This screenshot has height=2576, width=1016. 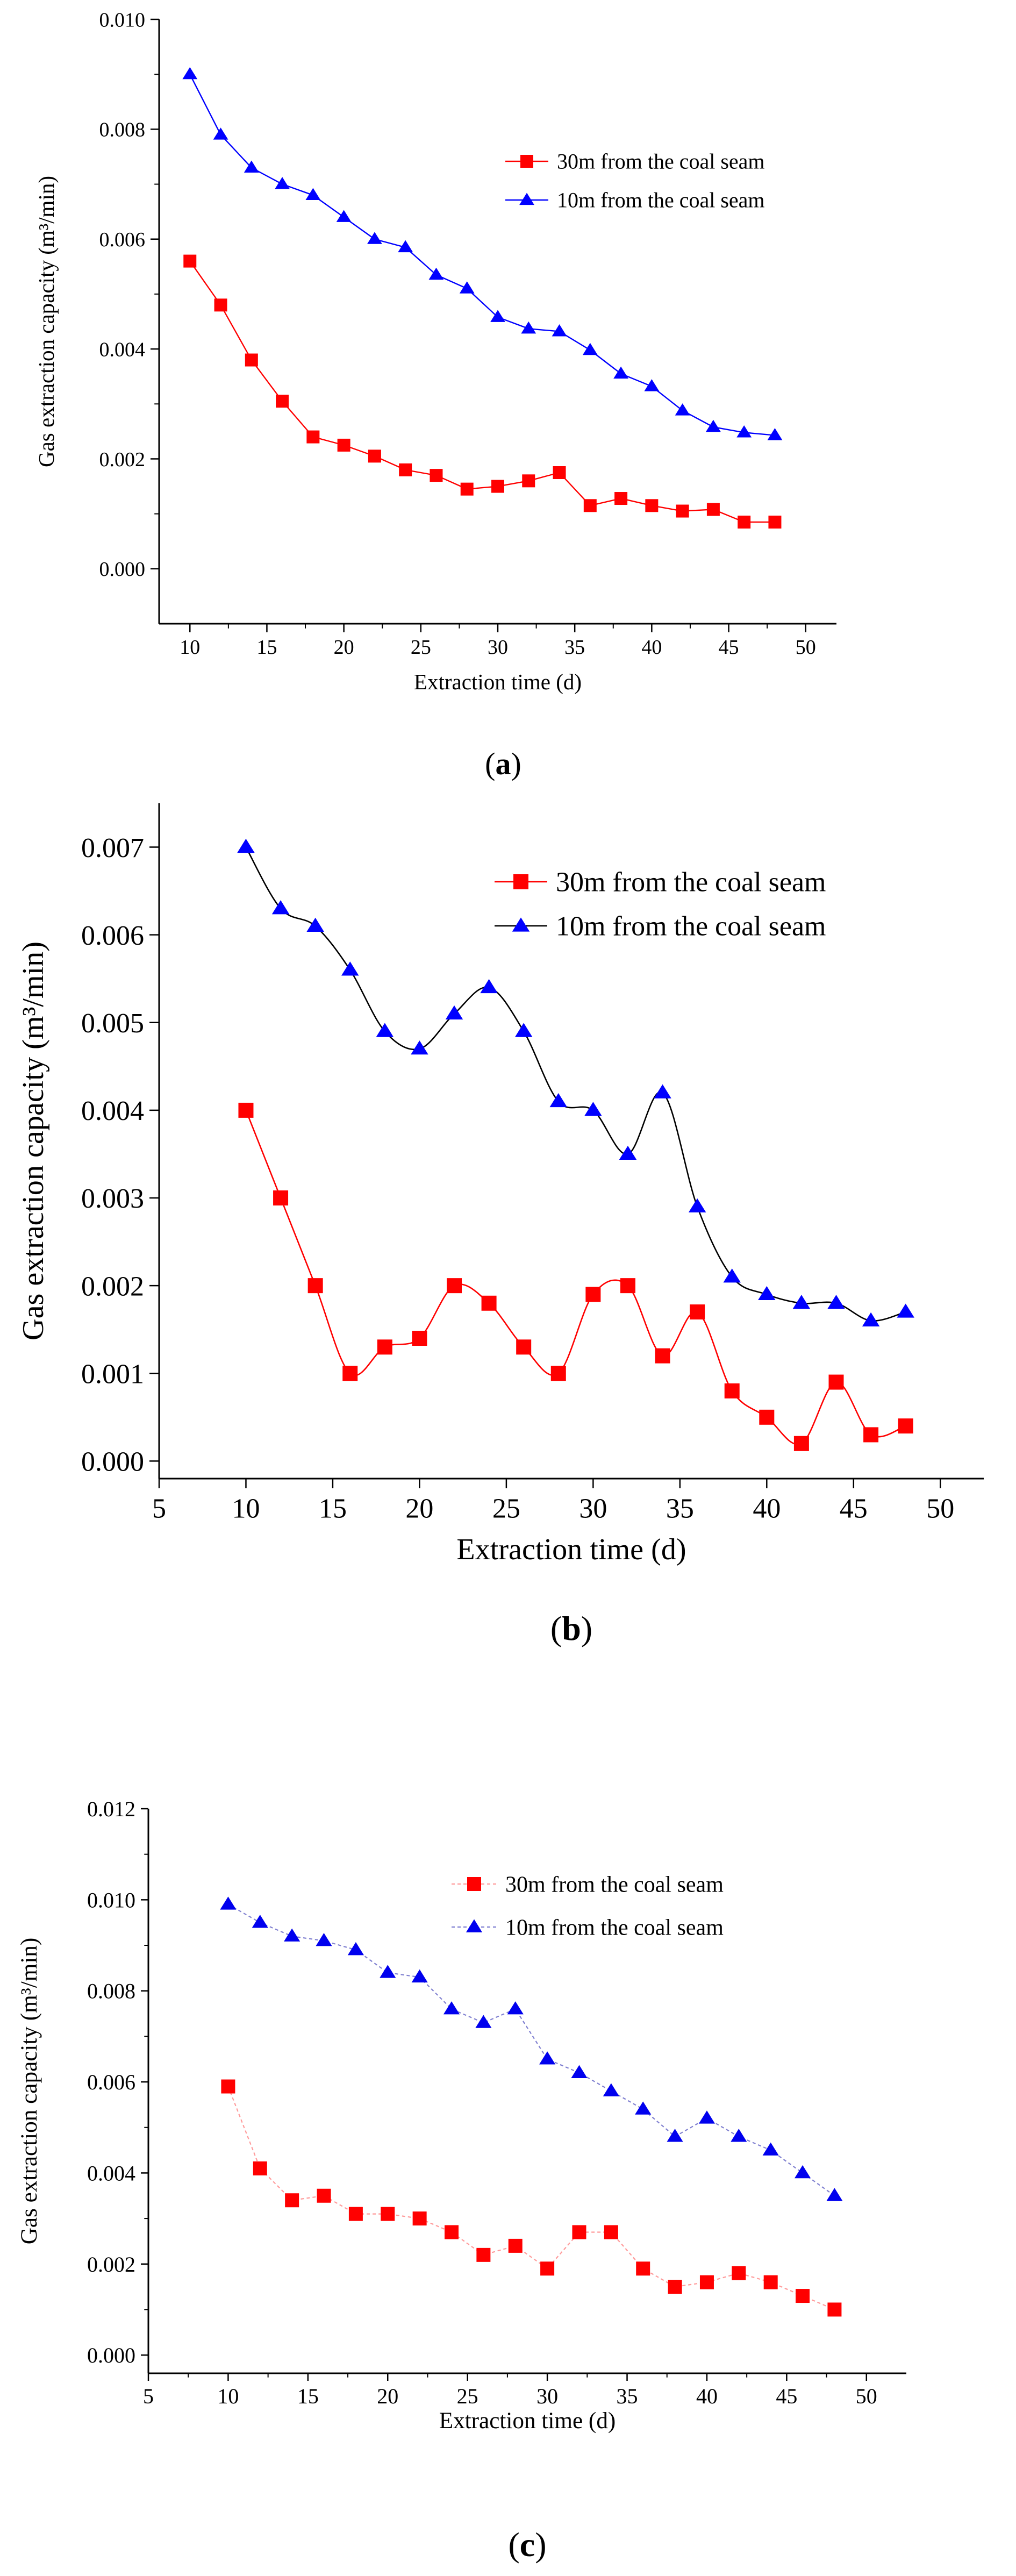 What do you see at coordinates (112, 1198) in the screenshot?
I see `y-tick-label: 0.003` at bounding box center [112, 1198].